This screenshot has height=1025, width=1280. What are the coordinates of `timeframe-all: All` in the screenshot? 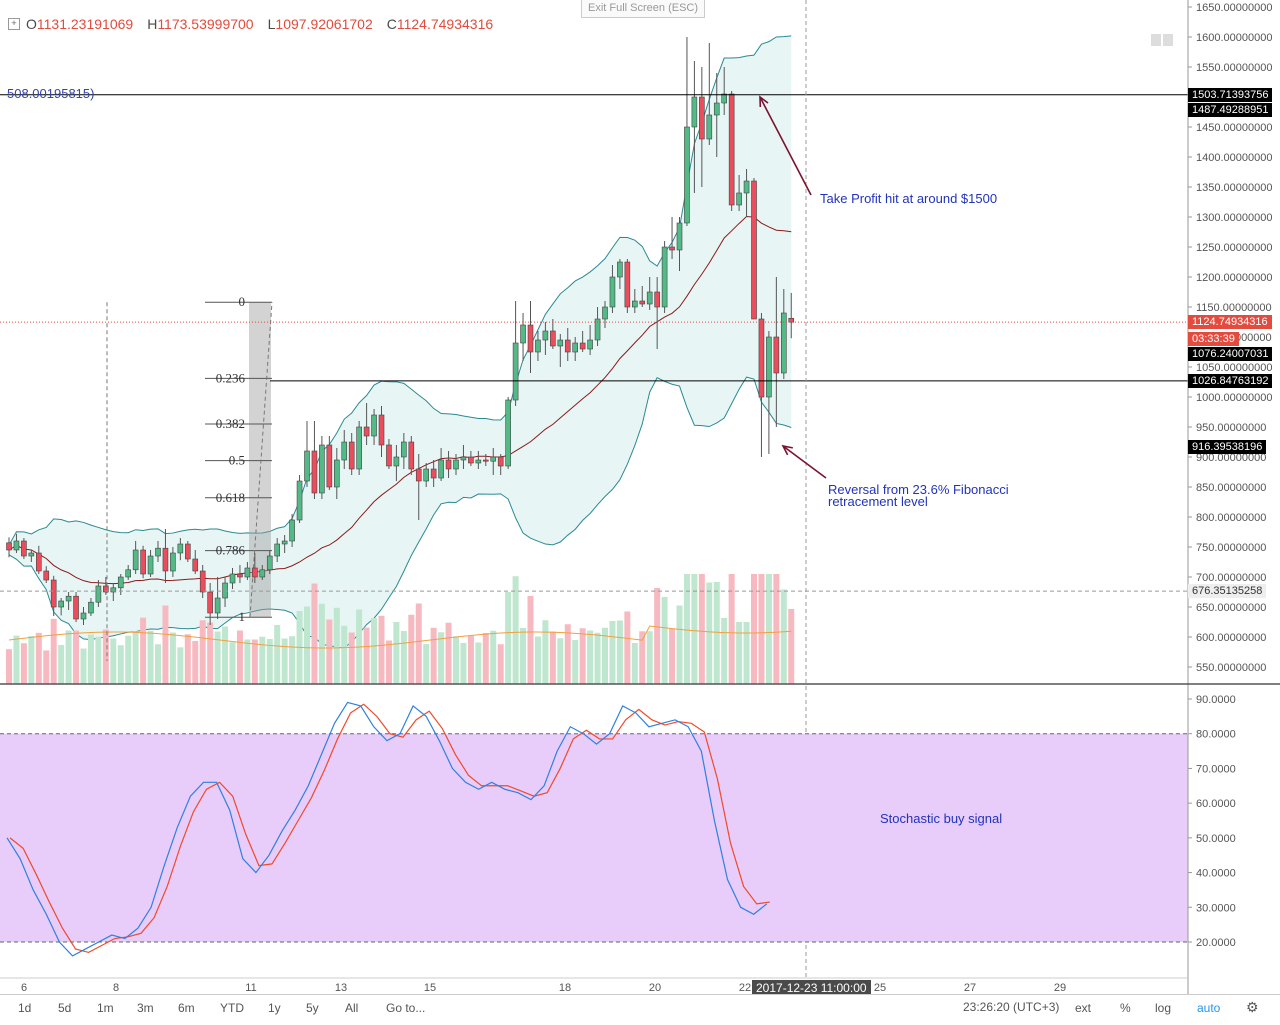 It's located at (352, 1008).